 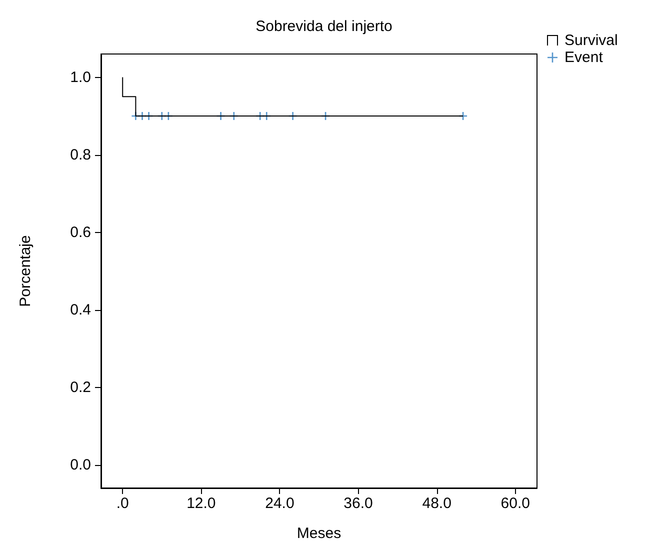 I want to click on x-tick-label: 48.0, so click(x=437, y=503).